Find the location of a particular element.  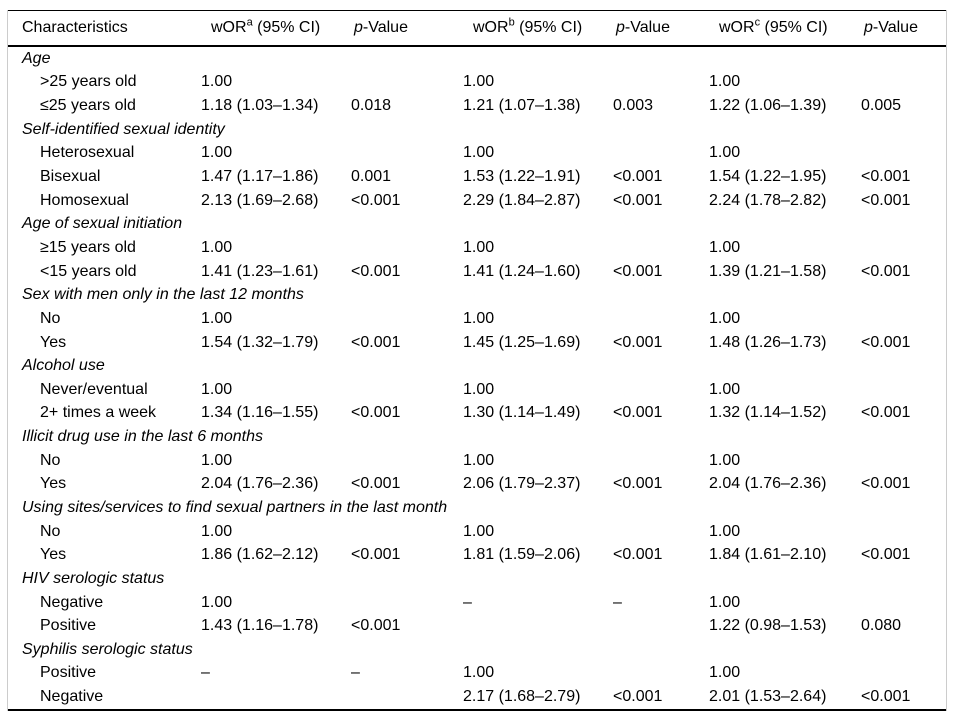

row-label: Heterosexual is located at coordinates (87, 153).